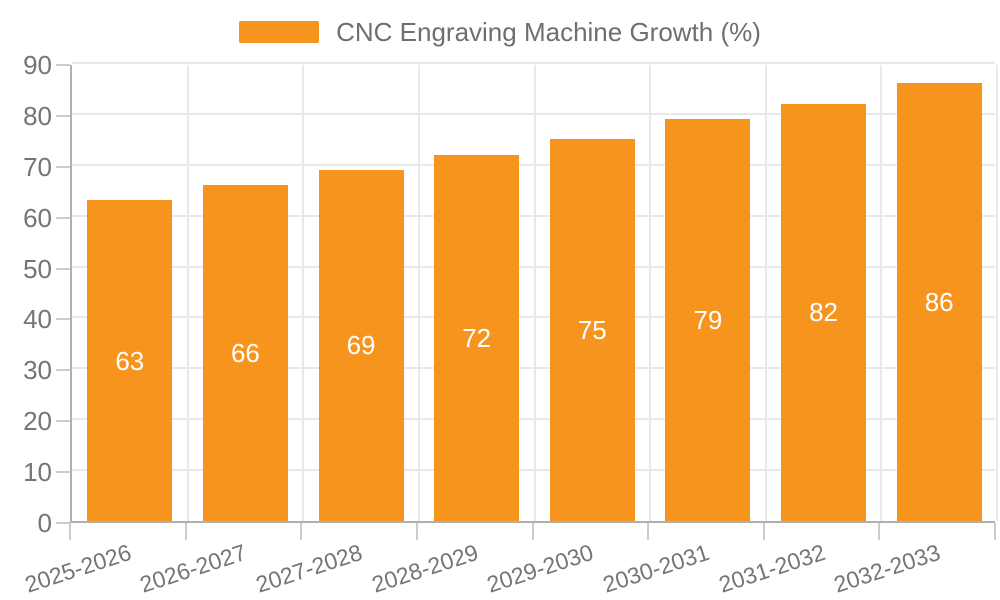 The height and width of the screenshot is (600, 1000). Describe the element at coordinates (771, 568) in the screenshot. I see `x-axis-tick-label: 2031-2032` at that location.